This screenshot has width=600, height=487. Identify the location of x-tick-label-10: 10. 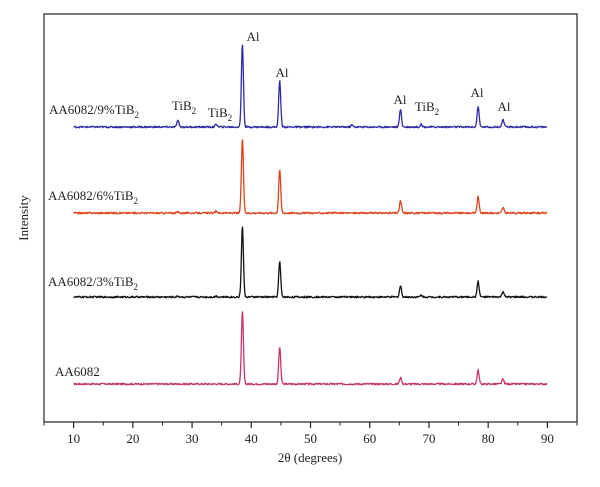
(73, 438).